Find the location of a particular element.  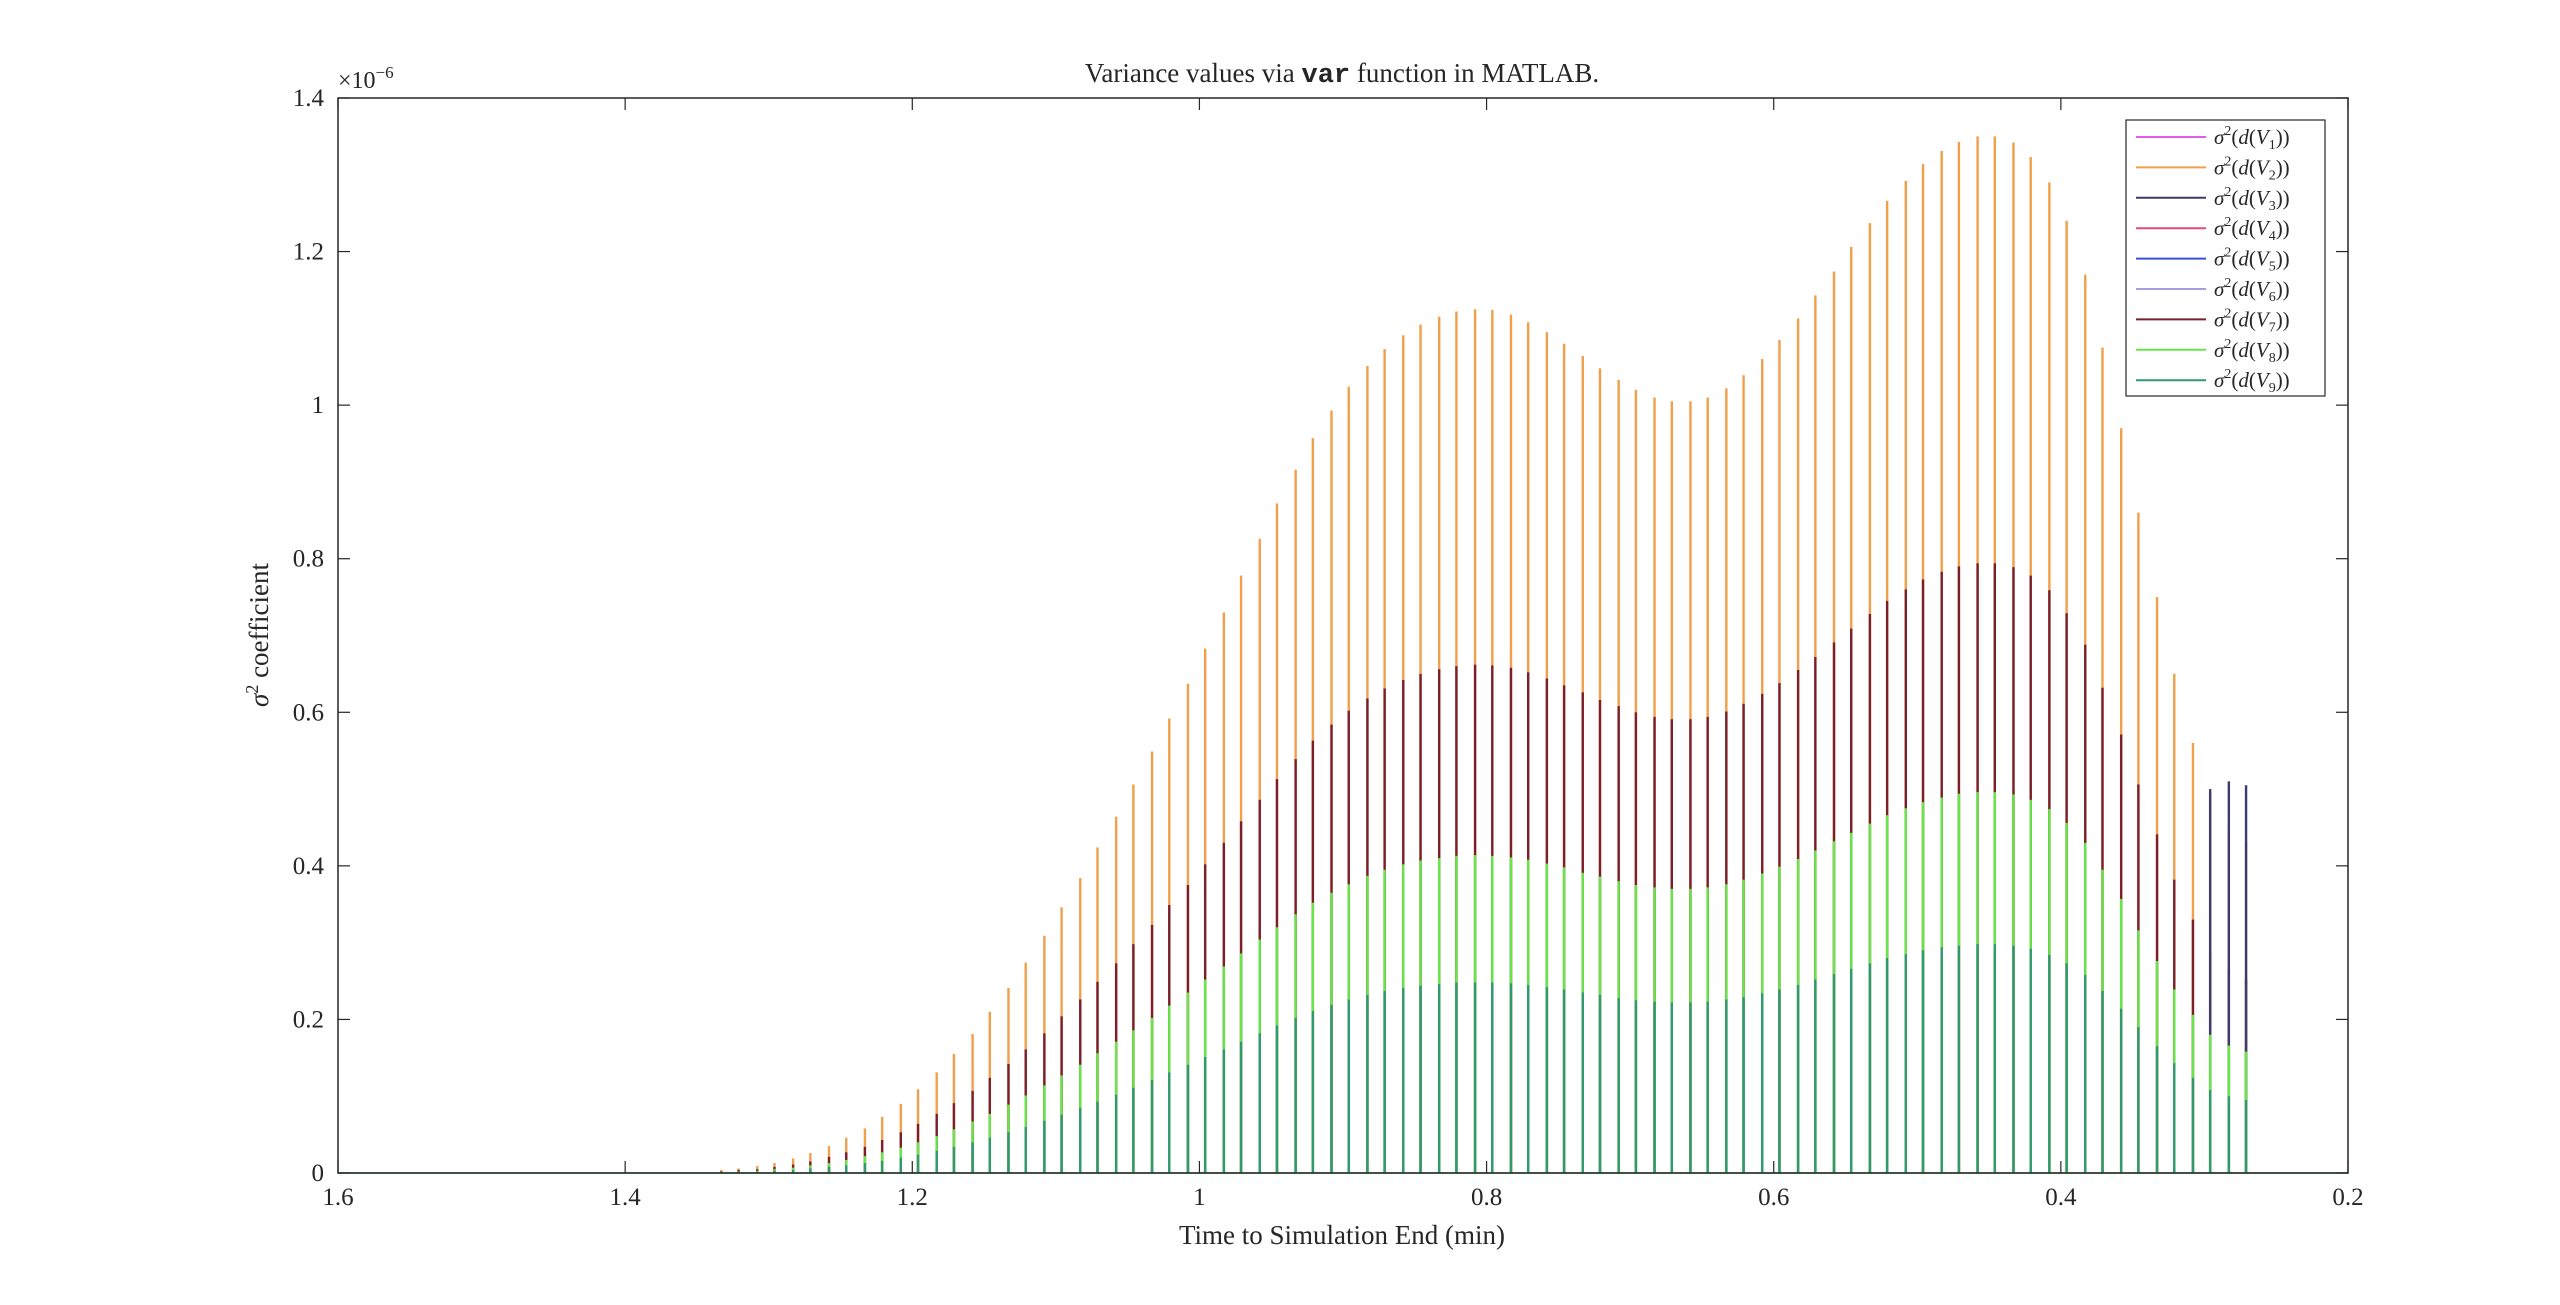

legend-entry-6: σ2(d(V6)) is located at coordinates (2213, 290).